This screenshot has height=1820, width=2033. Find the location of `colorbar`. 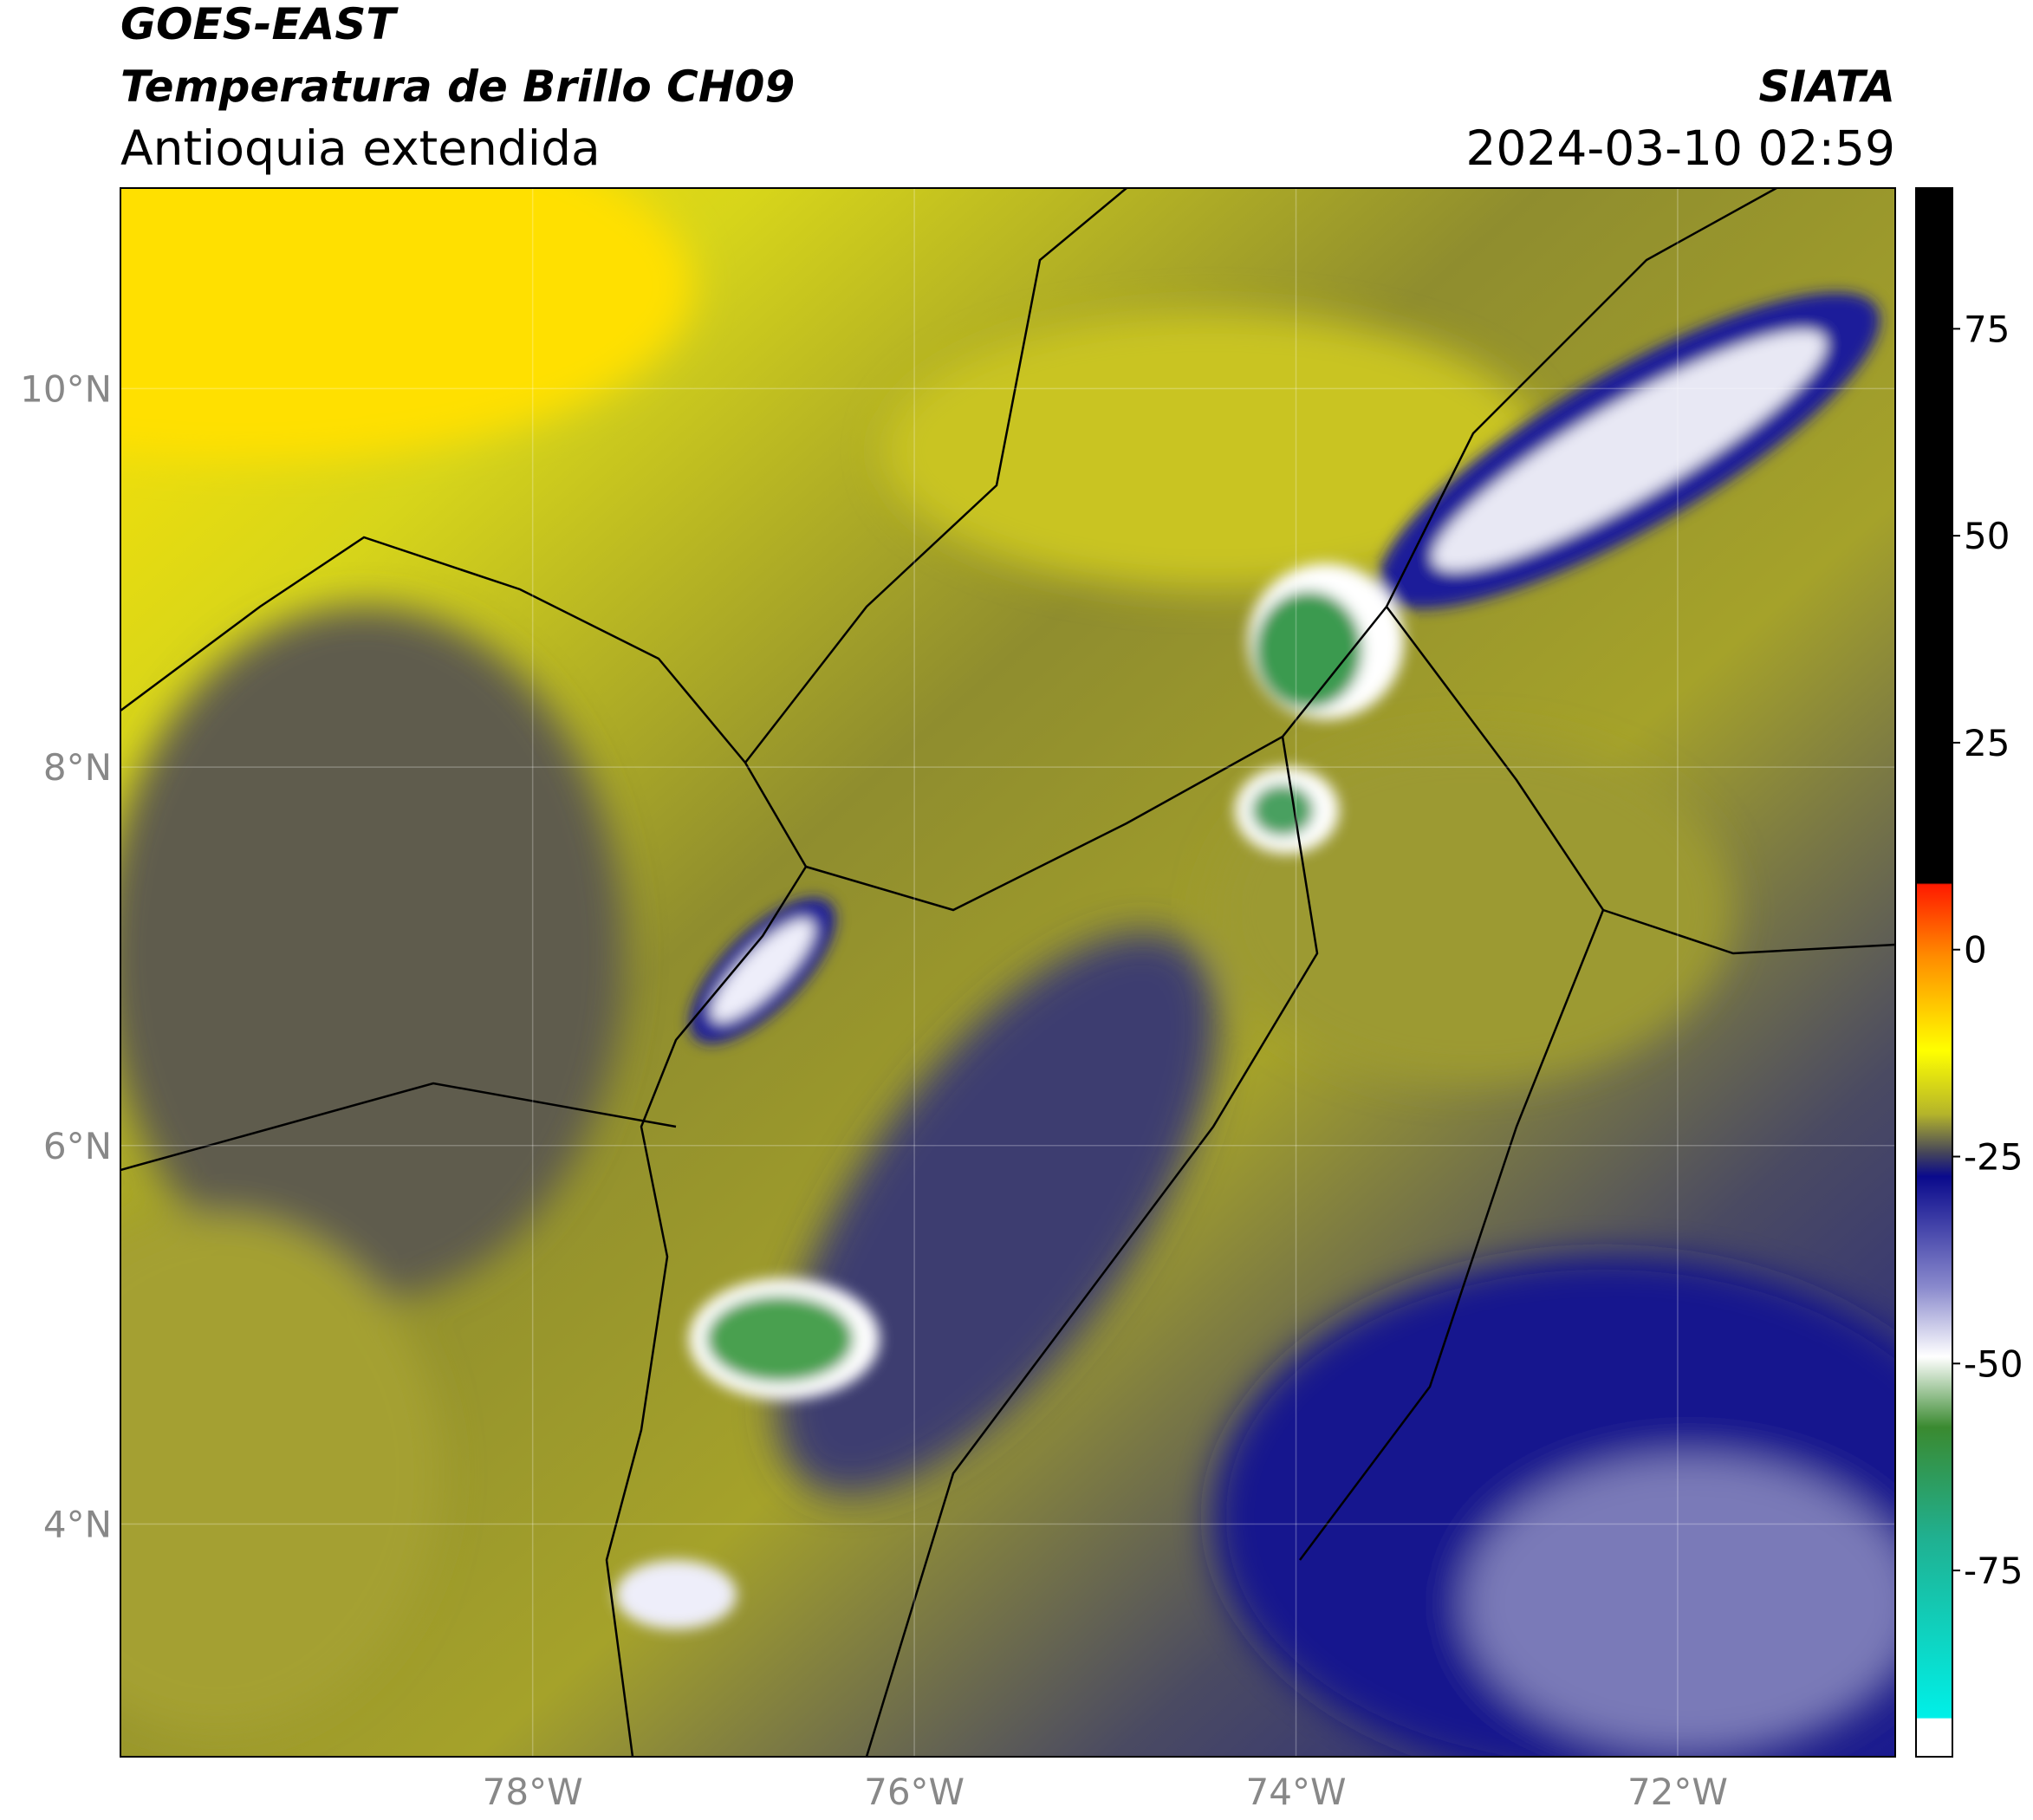

colorbar is located at coordinates (1934, 972).